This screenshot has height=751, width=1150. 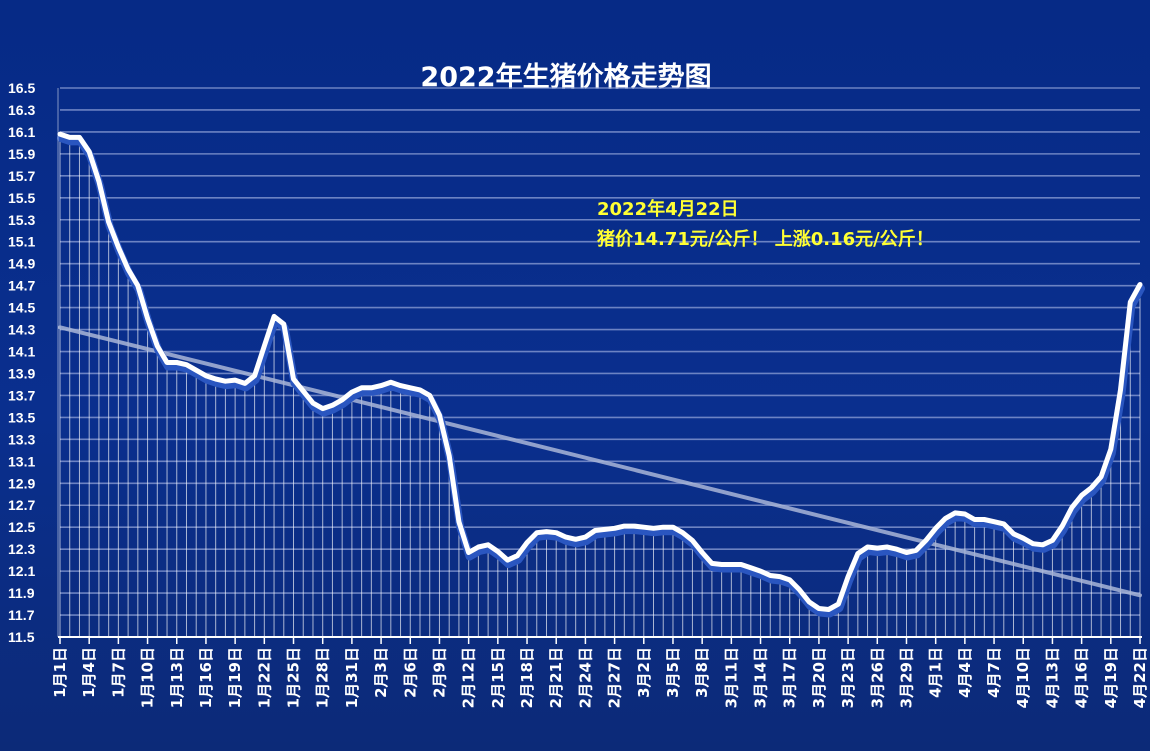 What do you see at coordinates (765, 239) in the screenshot?
I see `annotation-price: 猪价14.71元/公斤！ 上涨0.16元/公斤！` at bounding box center [765, 239].